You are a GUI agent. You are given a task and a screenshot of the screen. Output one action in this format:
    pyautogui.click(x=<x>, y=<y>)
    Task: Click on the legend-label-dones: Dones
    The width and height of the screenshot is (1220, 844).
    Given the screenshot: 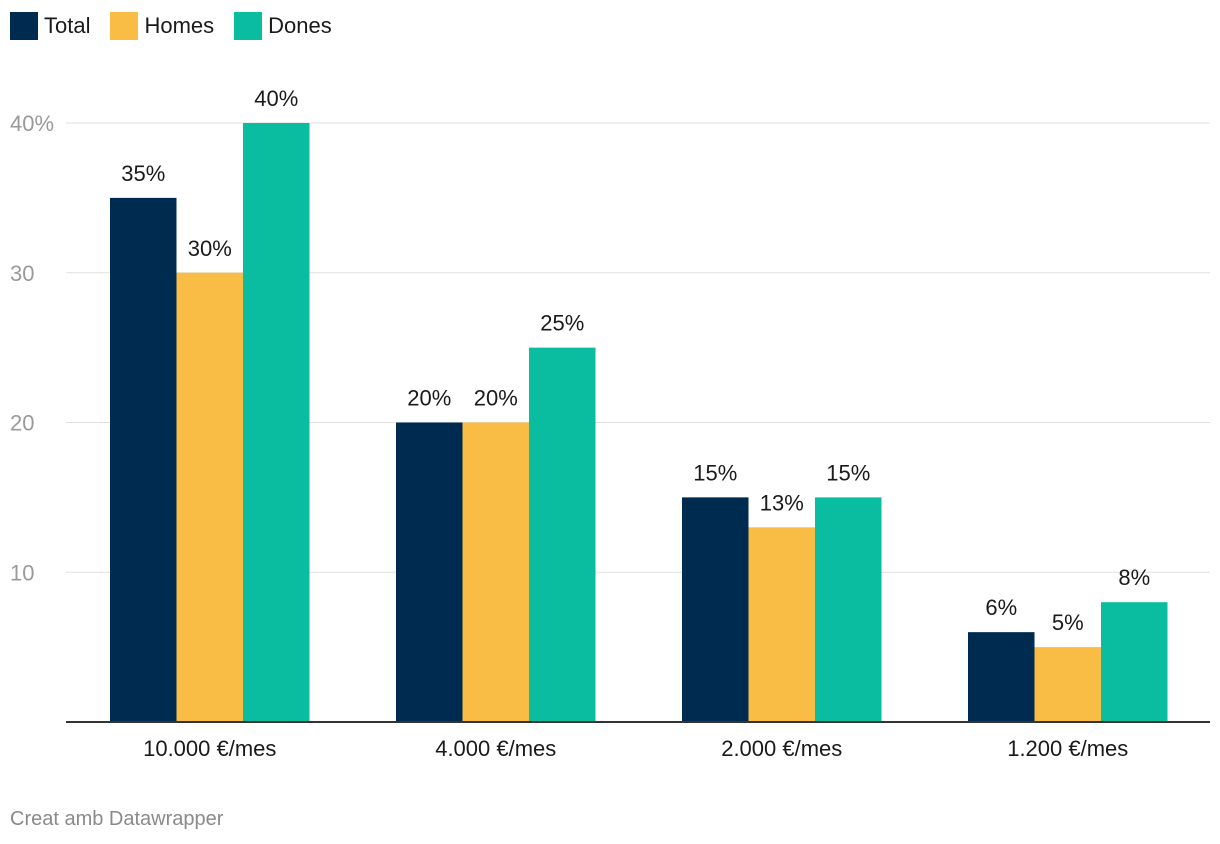 What is the action you would take?
    pyautogui.click(x=300, y=25)
    